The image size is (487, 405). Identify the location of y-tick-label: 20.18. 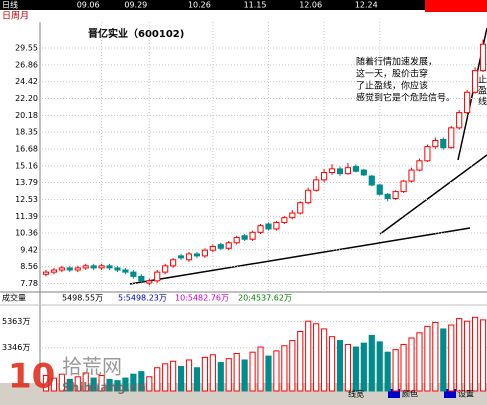
(26, 115).